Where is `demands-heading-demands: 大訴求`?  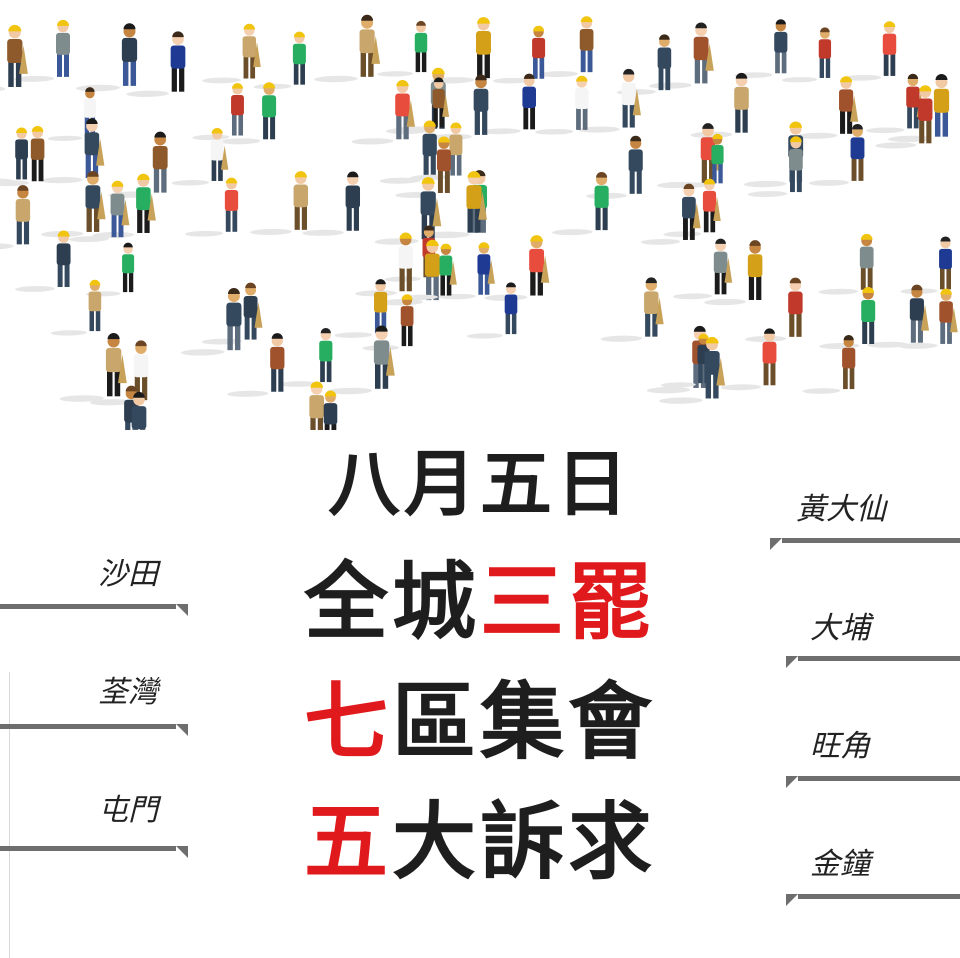
demands-heading-demands: 大訴求 is located at coordinates (524, 842).